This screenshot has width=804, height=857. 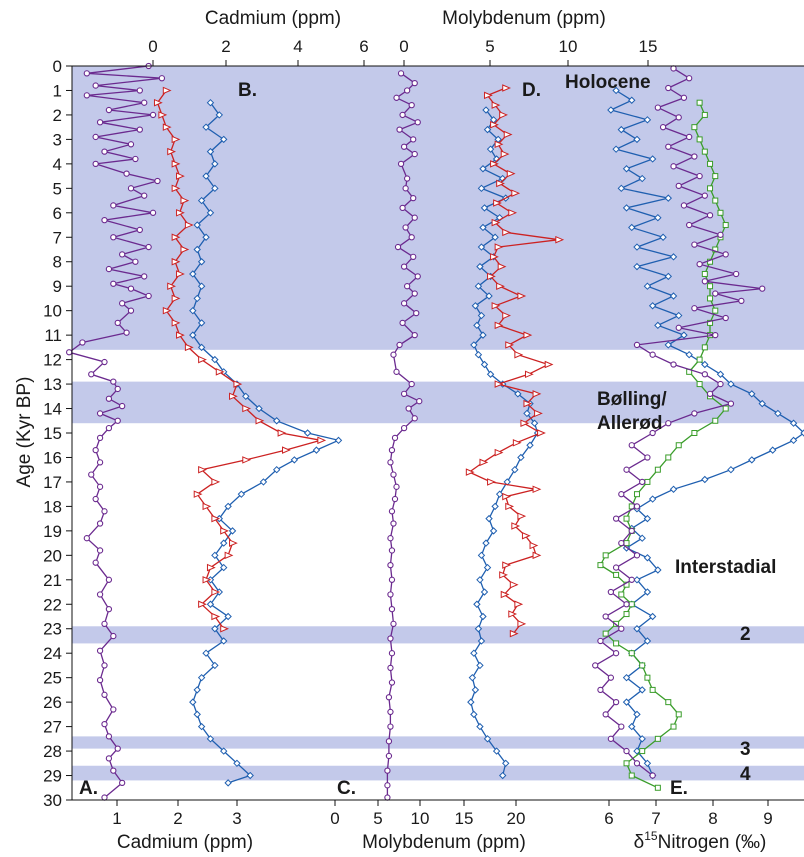 What do you see at coordinates (57, 115) in the screenshot?
I see `y-tick-label: 2` at bounding box center [57, 115].